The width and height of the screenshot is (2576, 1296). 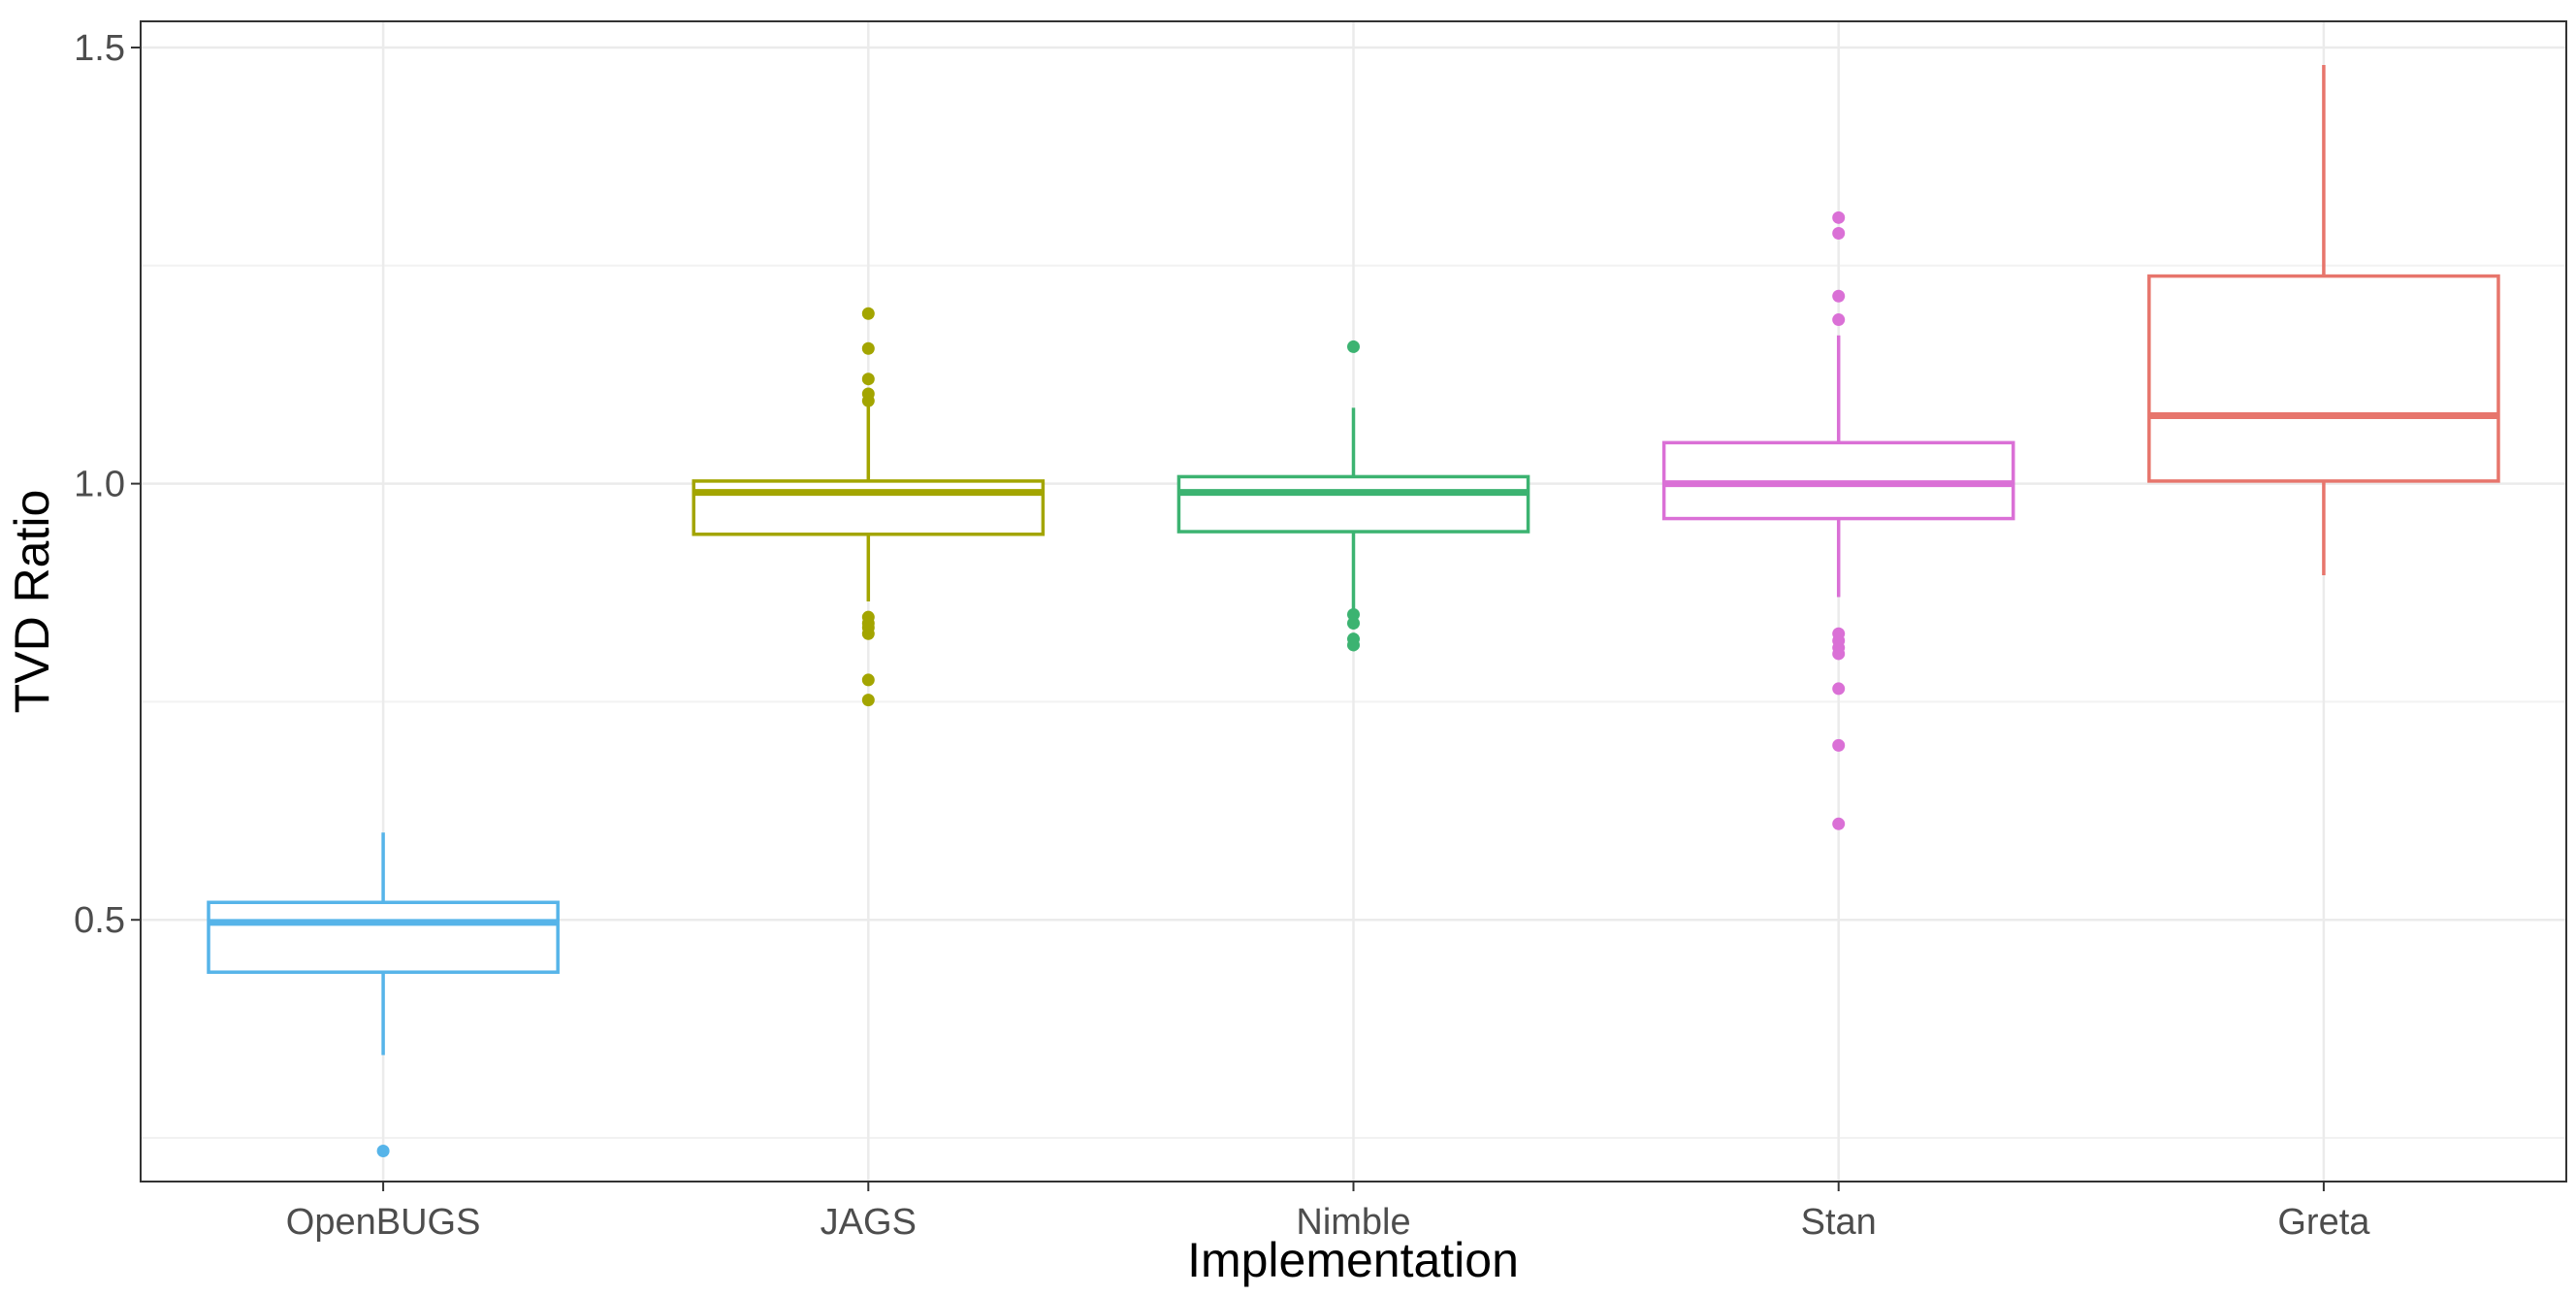 I want to click on y-axis: 0.5 1.0 1.5, so click(x=107, y=484).